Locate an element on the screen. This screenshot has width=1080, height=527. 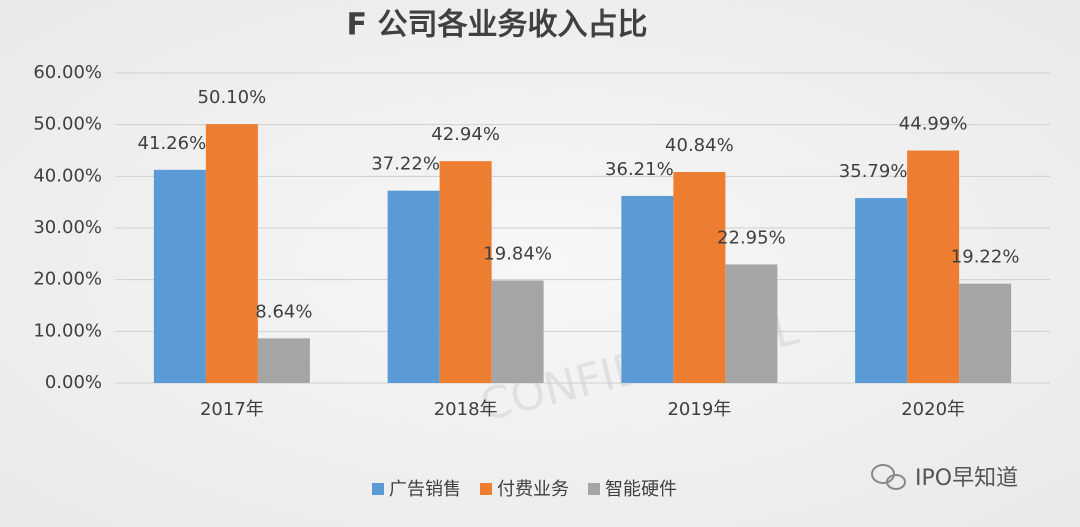
data-label: 44.99% is located at coordinates (933, 124).